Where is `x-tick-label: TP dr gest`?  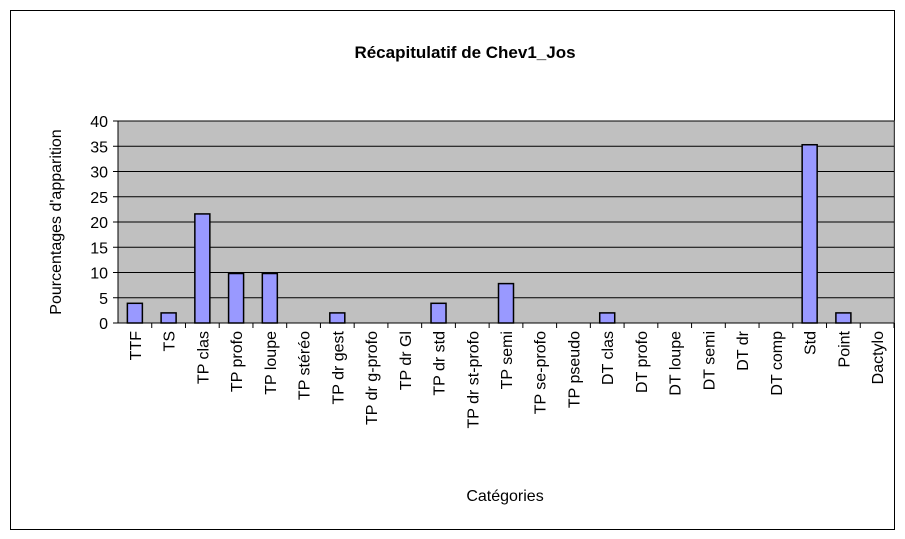 x-tick-label: TP dr gest is located at coordinates (338, 367).